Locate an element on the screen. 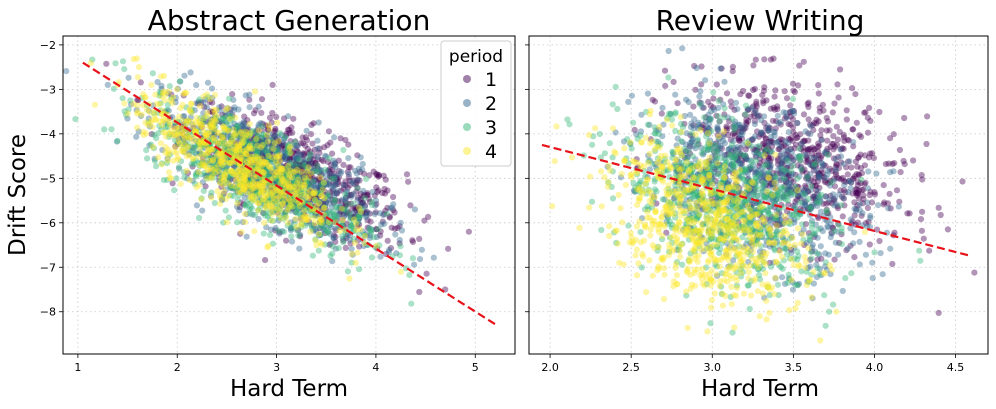 The image size is (996, 409). chart-title: Abstract Generation is located at coordinates (289, 20).